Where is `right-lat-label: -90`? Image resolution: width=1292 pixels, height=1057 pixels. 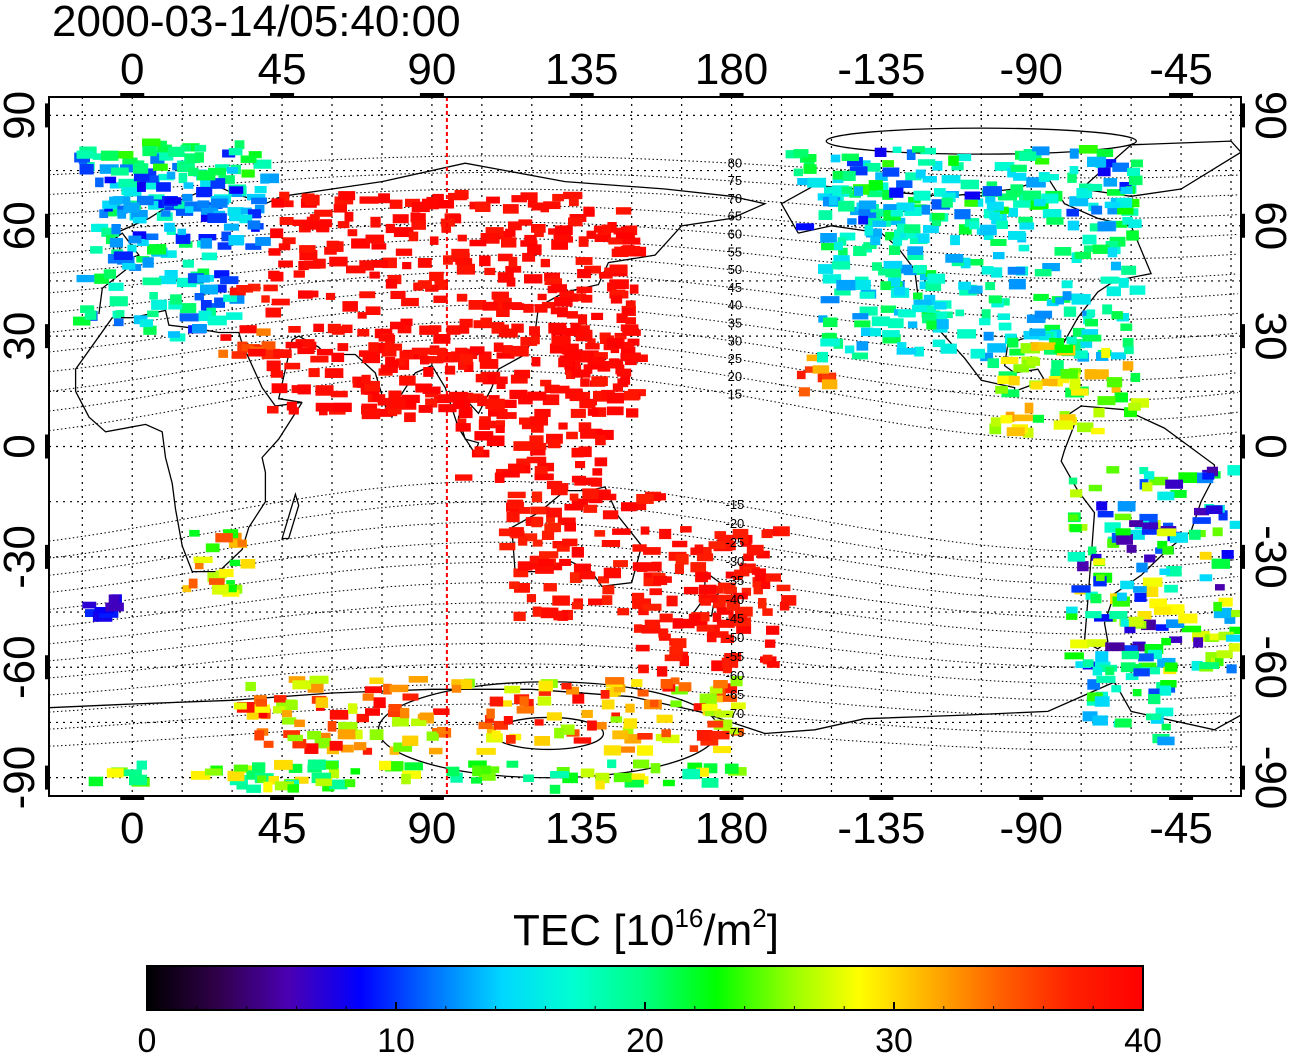 right-lat-label: -90 is located at coordinates (1269, 778).